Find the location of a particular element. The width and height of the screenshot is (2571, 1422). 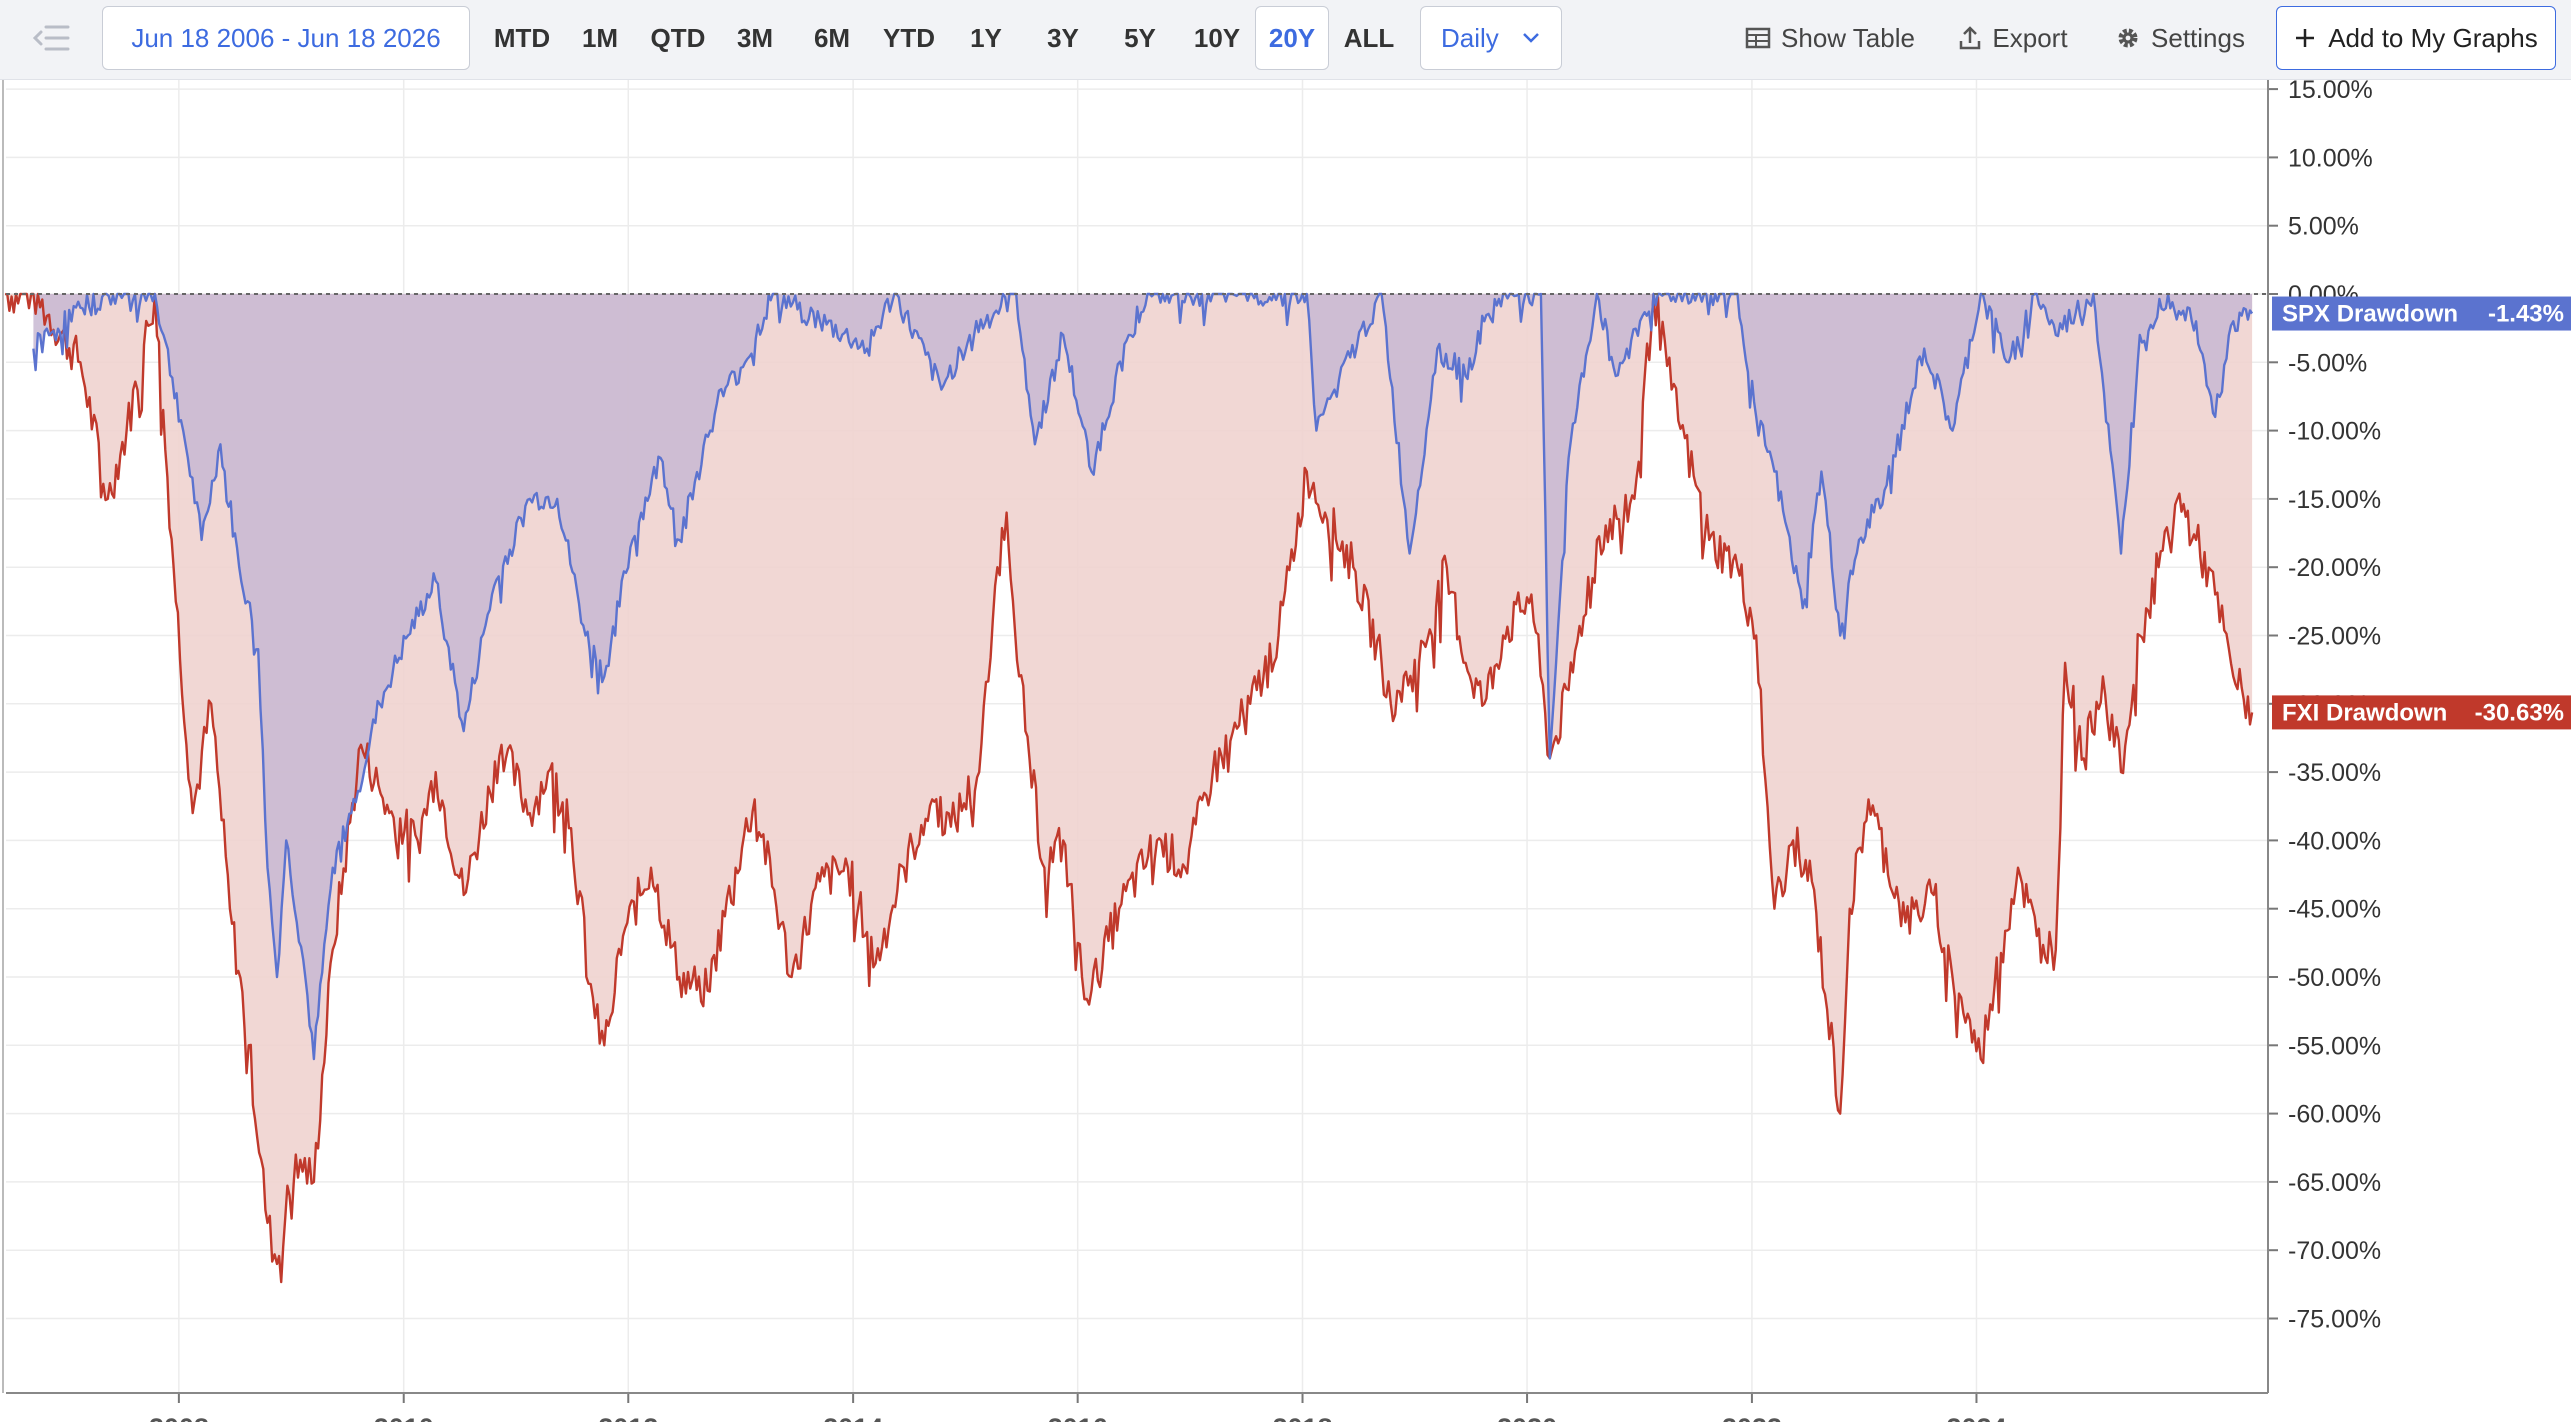

x-tick-label: 2008 is located at coordinates (179, 1417).